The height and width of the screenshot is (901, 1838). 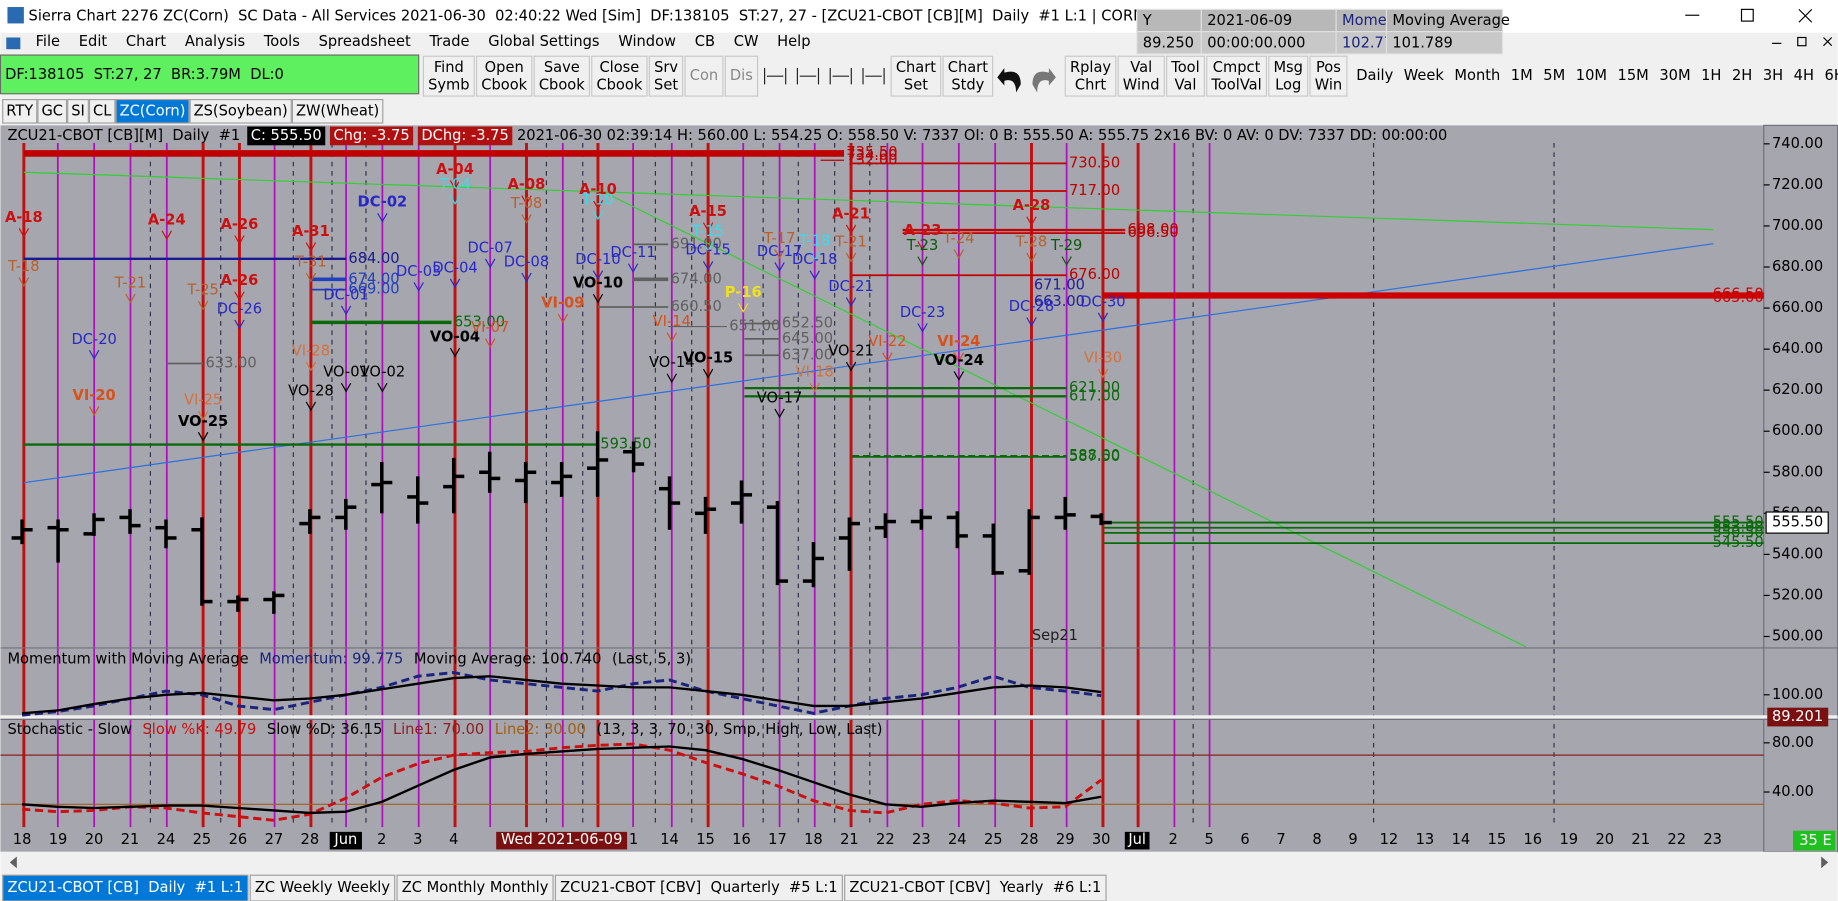 What do you see at coordinates (746, 41) in the screenshot?
I see `menu-item: CW` at bounding box center [746, 41].